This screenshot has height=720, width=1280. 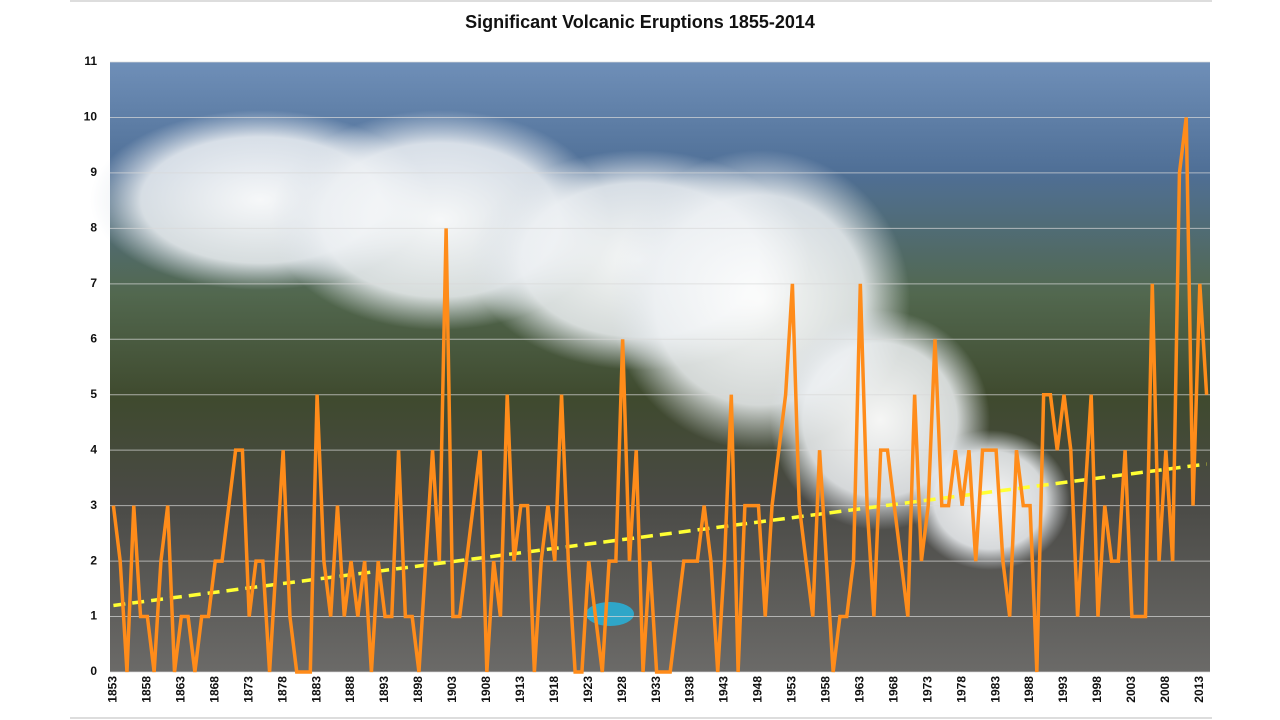 What do you see at coordinates (93, 394) in the screenshot?
I see `y-tick-label: 5` at bounding box center [93, 394].